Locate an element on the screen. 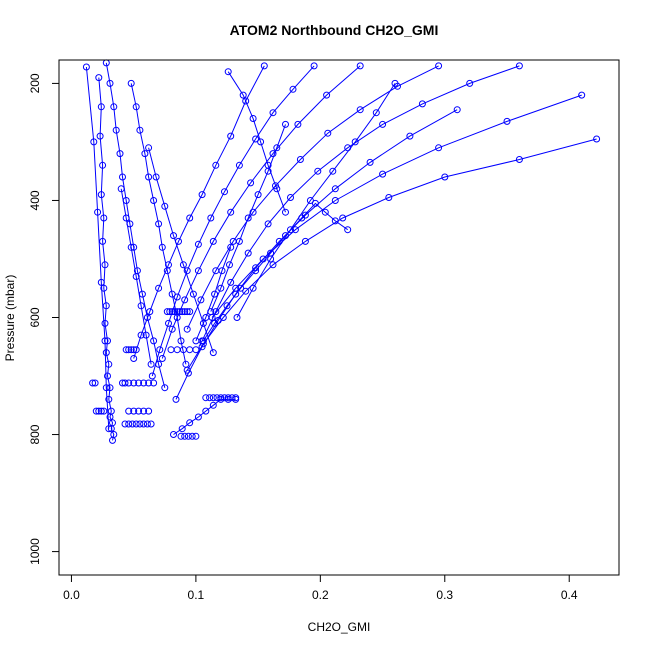 The width and height of the screenshot is (650, 650). x-tick-label: 0.4 is located at coordinates (569, 595).